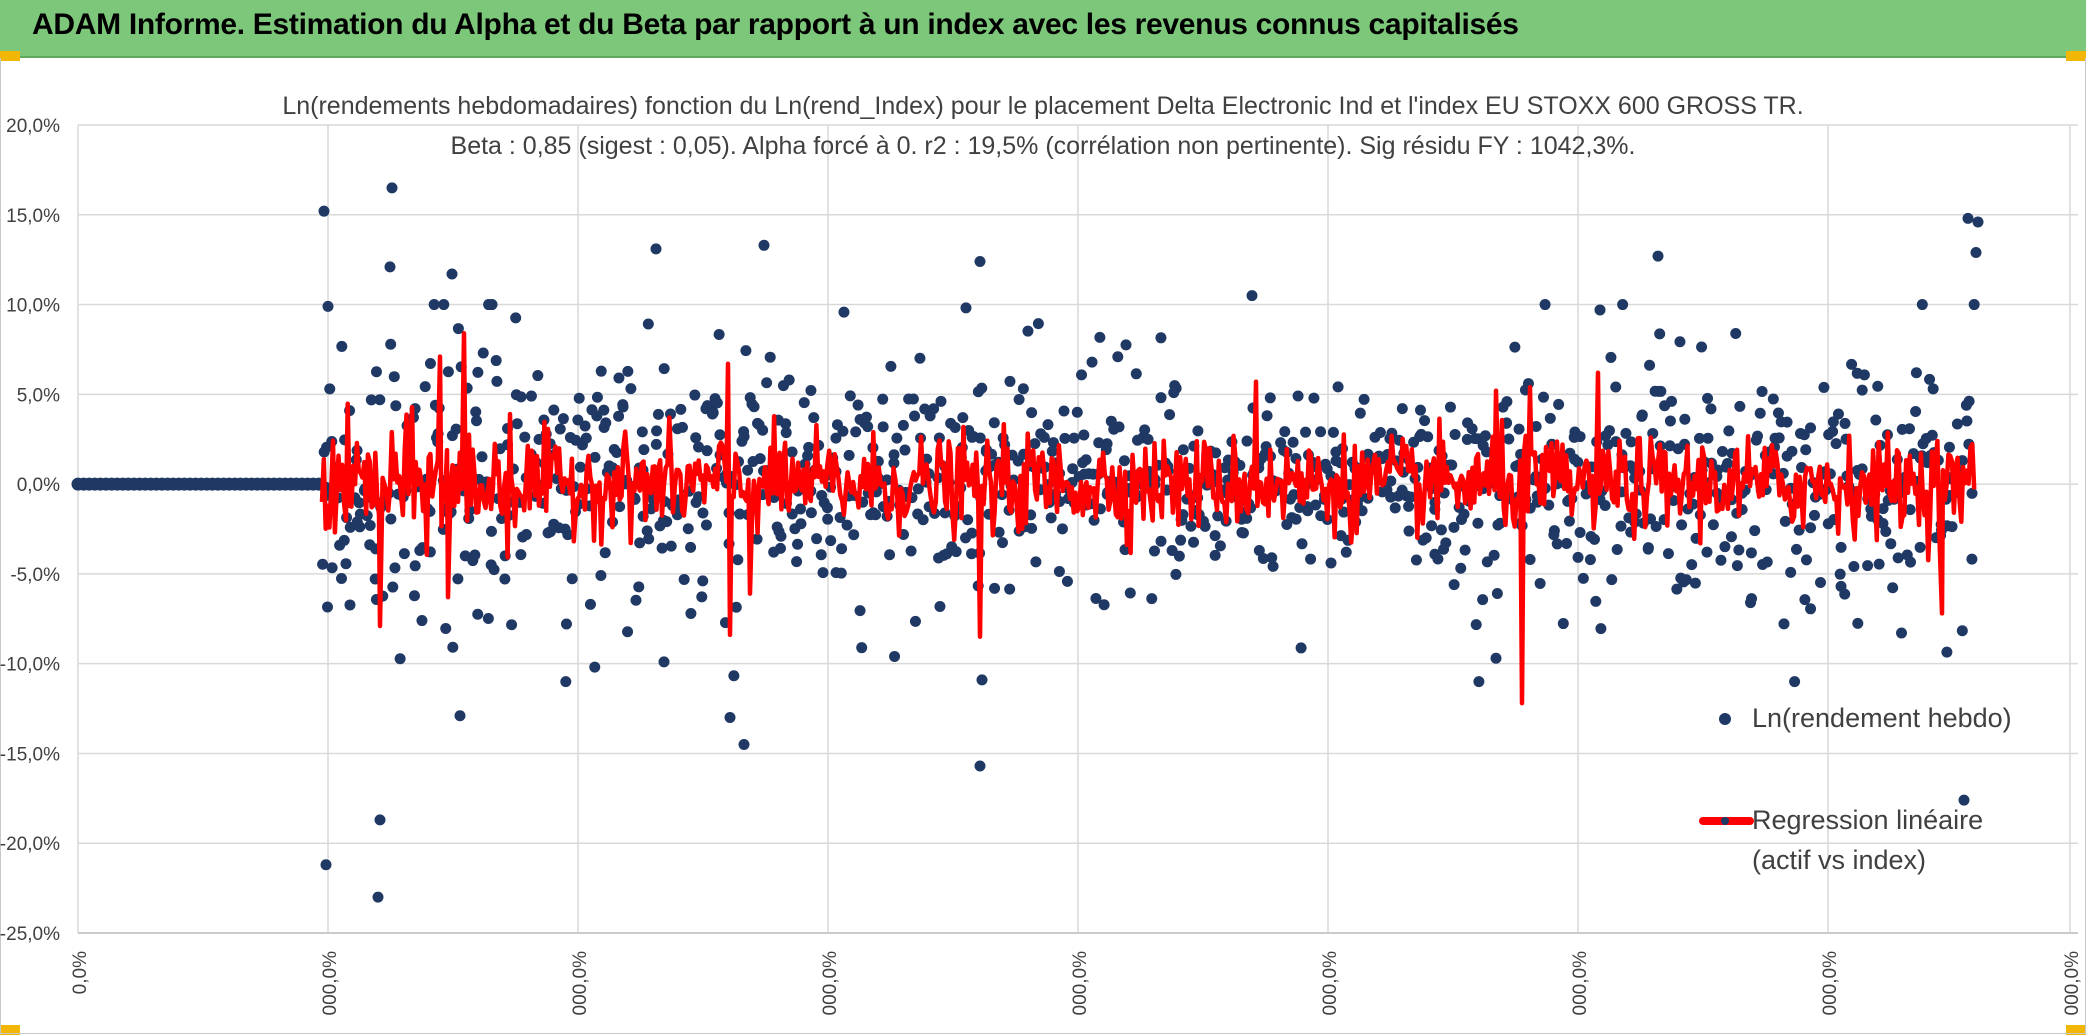  What do you see at coordinates (1839, 860) in the screenshot?
I see `legend-label-regression-line2: (actif vs index)` at bounding box center [1839, 860].